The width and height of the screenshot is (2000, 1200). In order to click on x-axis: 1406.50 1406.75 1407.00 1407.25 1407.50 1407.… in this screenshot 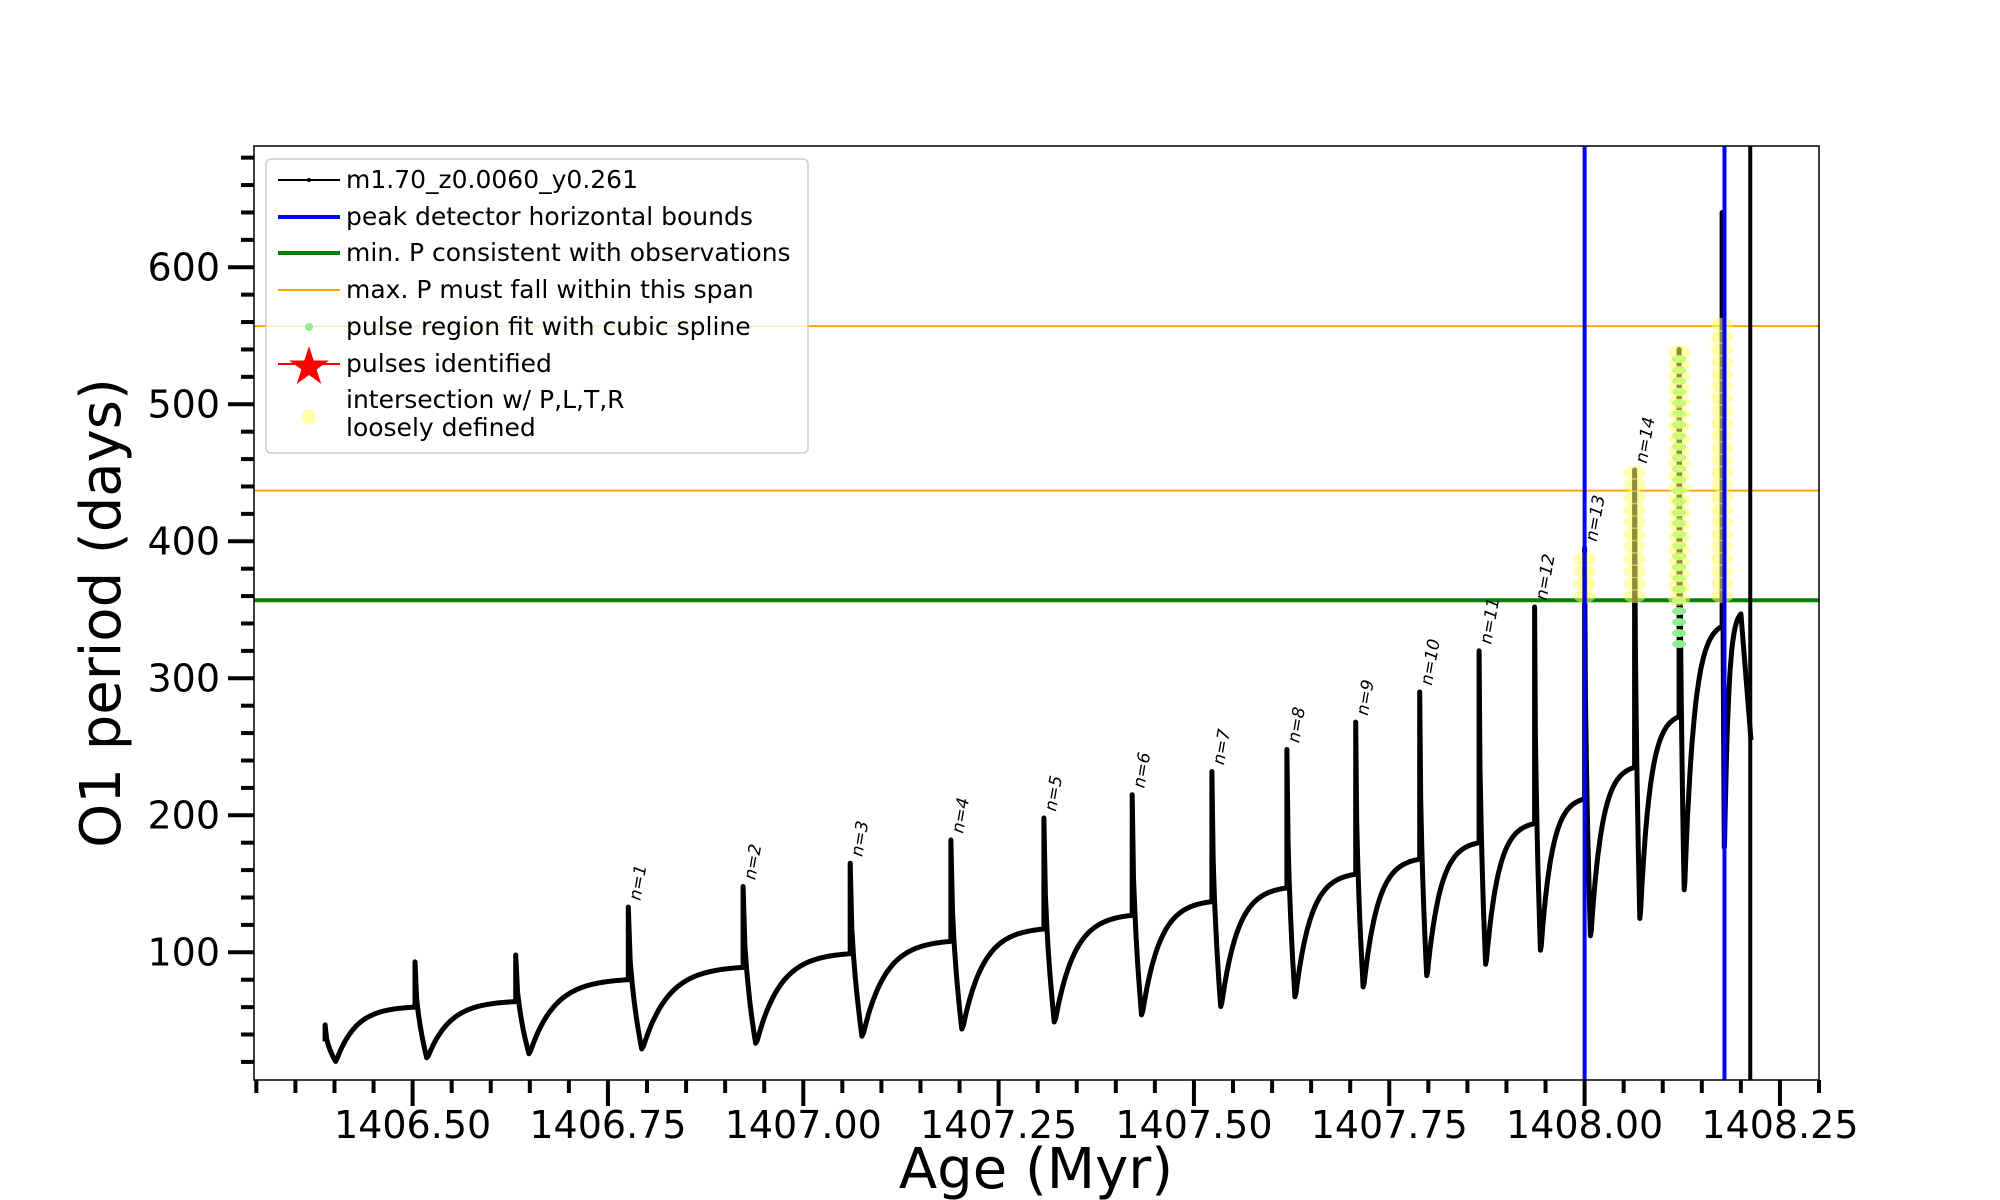, I will do `click(1056, 1113)`.